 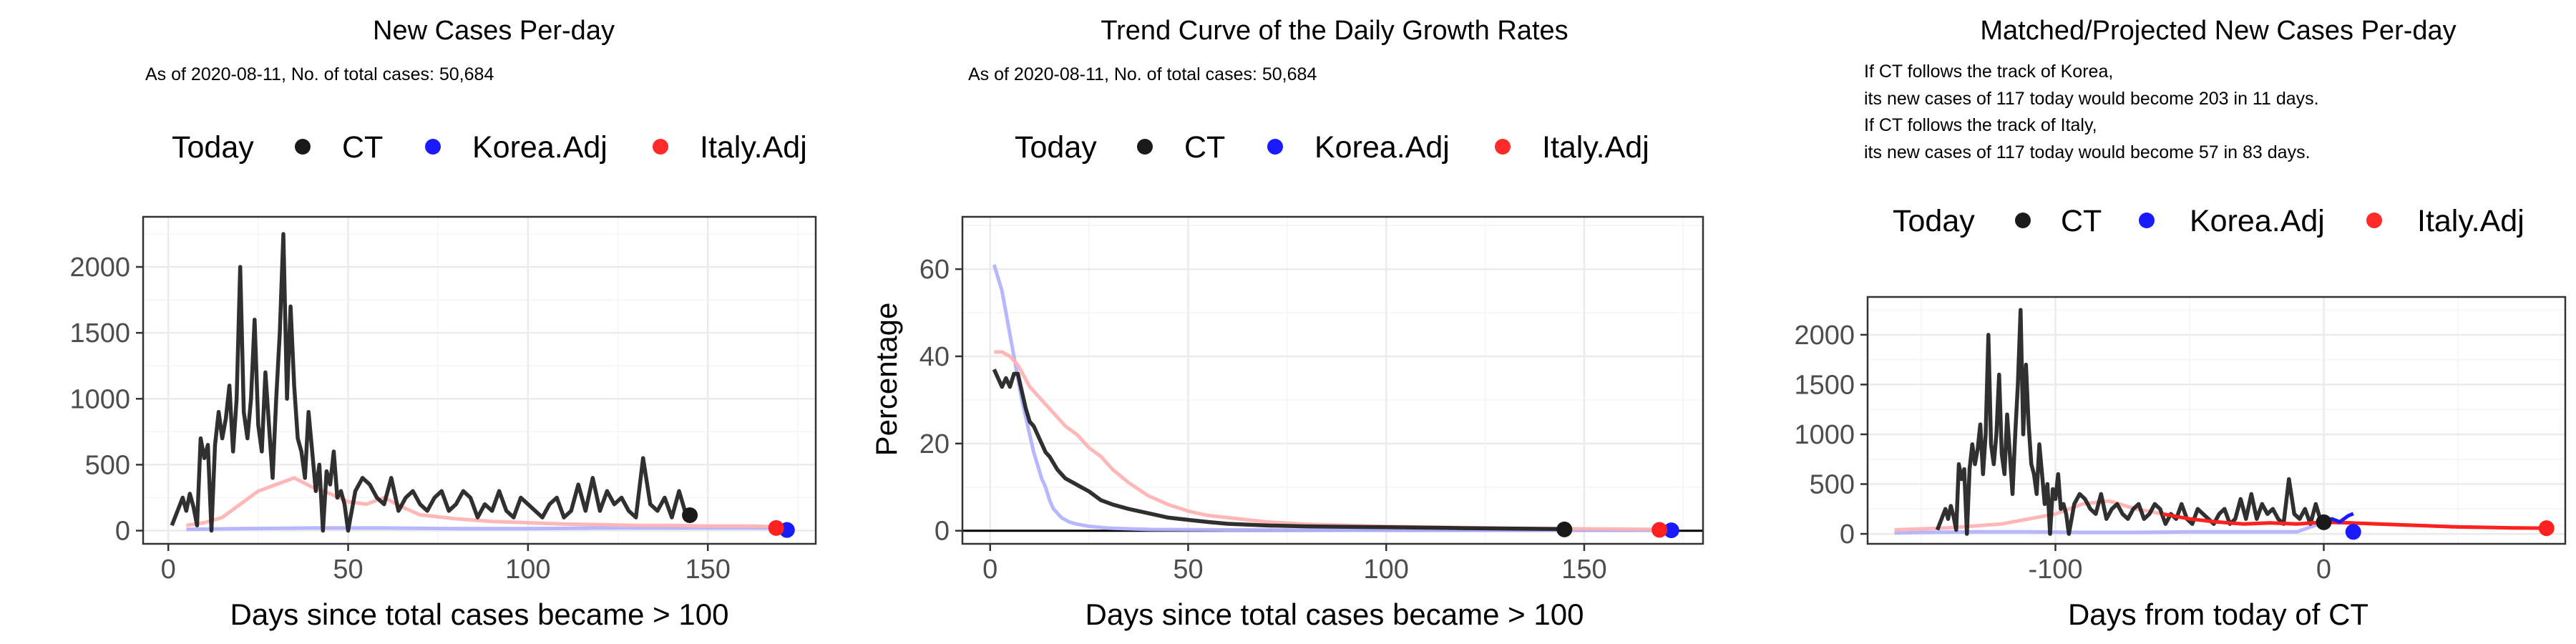 What do you see at coordinates (2354, 521) in the screenshot?
I see `projected-line-italy` at bounding box center [2354, 521].